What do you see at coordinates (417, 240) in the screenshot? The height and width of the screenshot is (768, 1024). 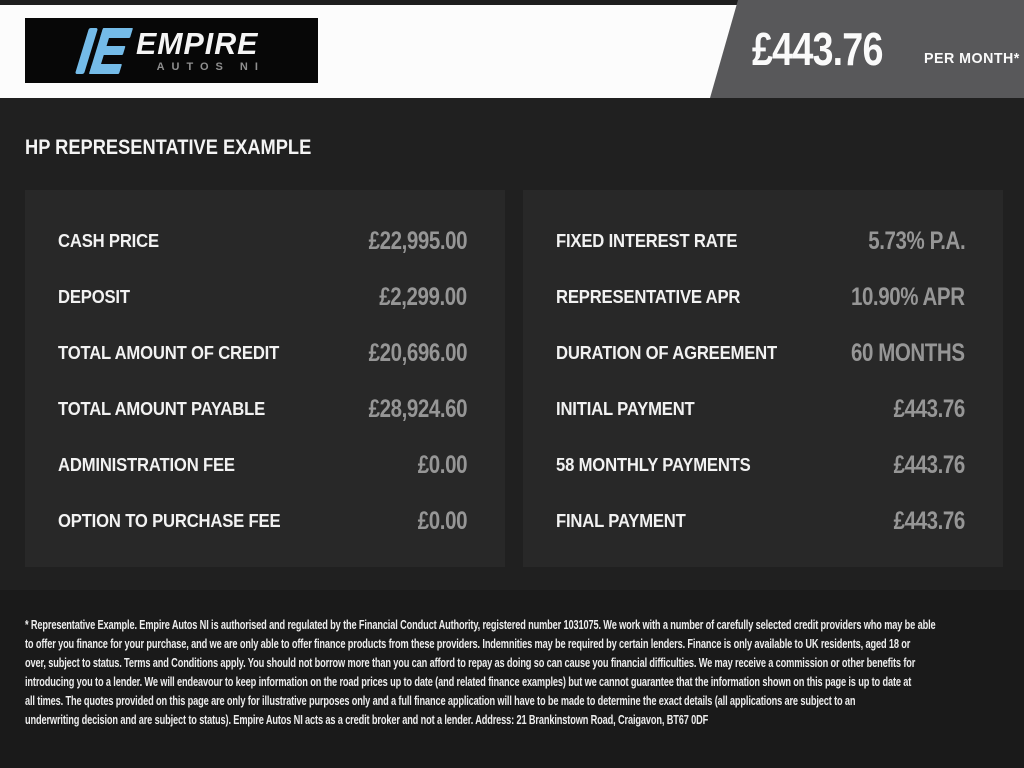 I see `finance-row-value: £22,995.00` at bounding box center [417, 240].